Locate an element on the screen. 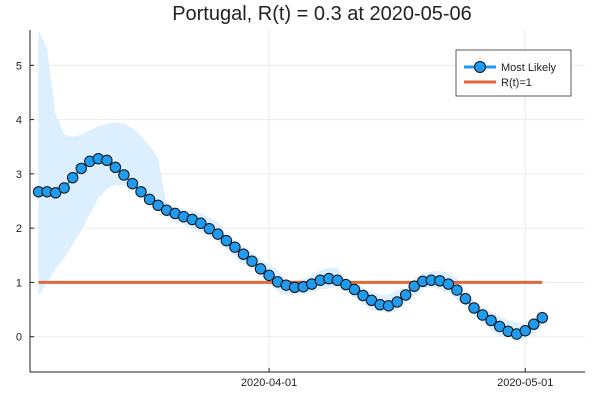 This screenshot has width=600, height=400. y-tick-label: 5 is located at coordinates (19, 66).